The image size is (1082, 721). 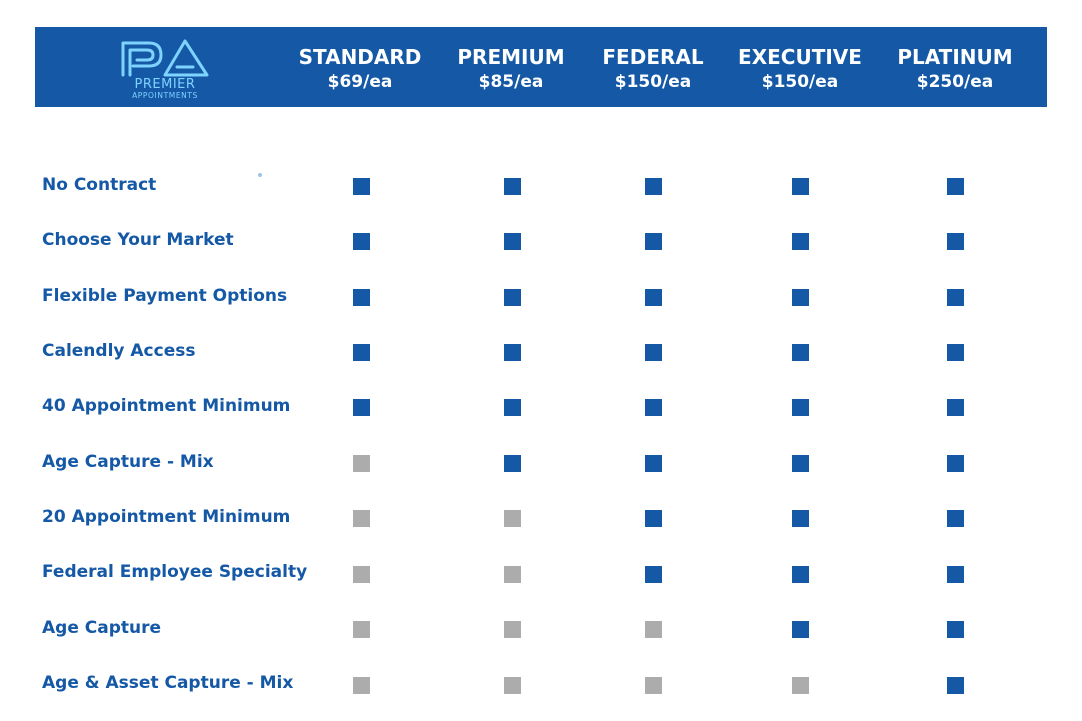 I want to click on plan-standard: STANDARD $69/ea, so click(x=360, y=67).